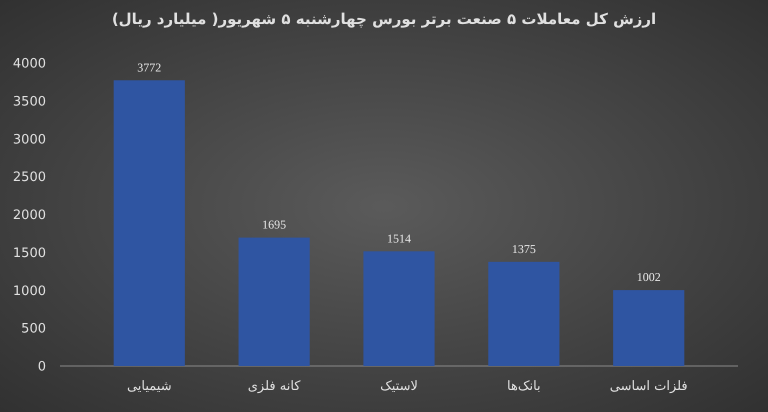  What do you see at coordinates (29, 216) in the screenshot?
I see `y-tick-label: 2000` at bounding box center [29, 216].